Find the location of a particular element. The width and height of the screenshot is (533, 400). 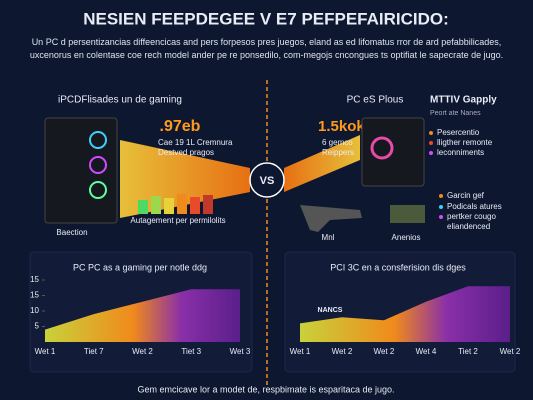

feature: eliandenced is located at coordinates (468, 226).